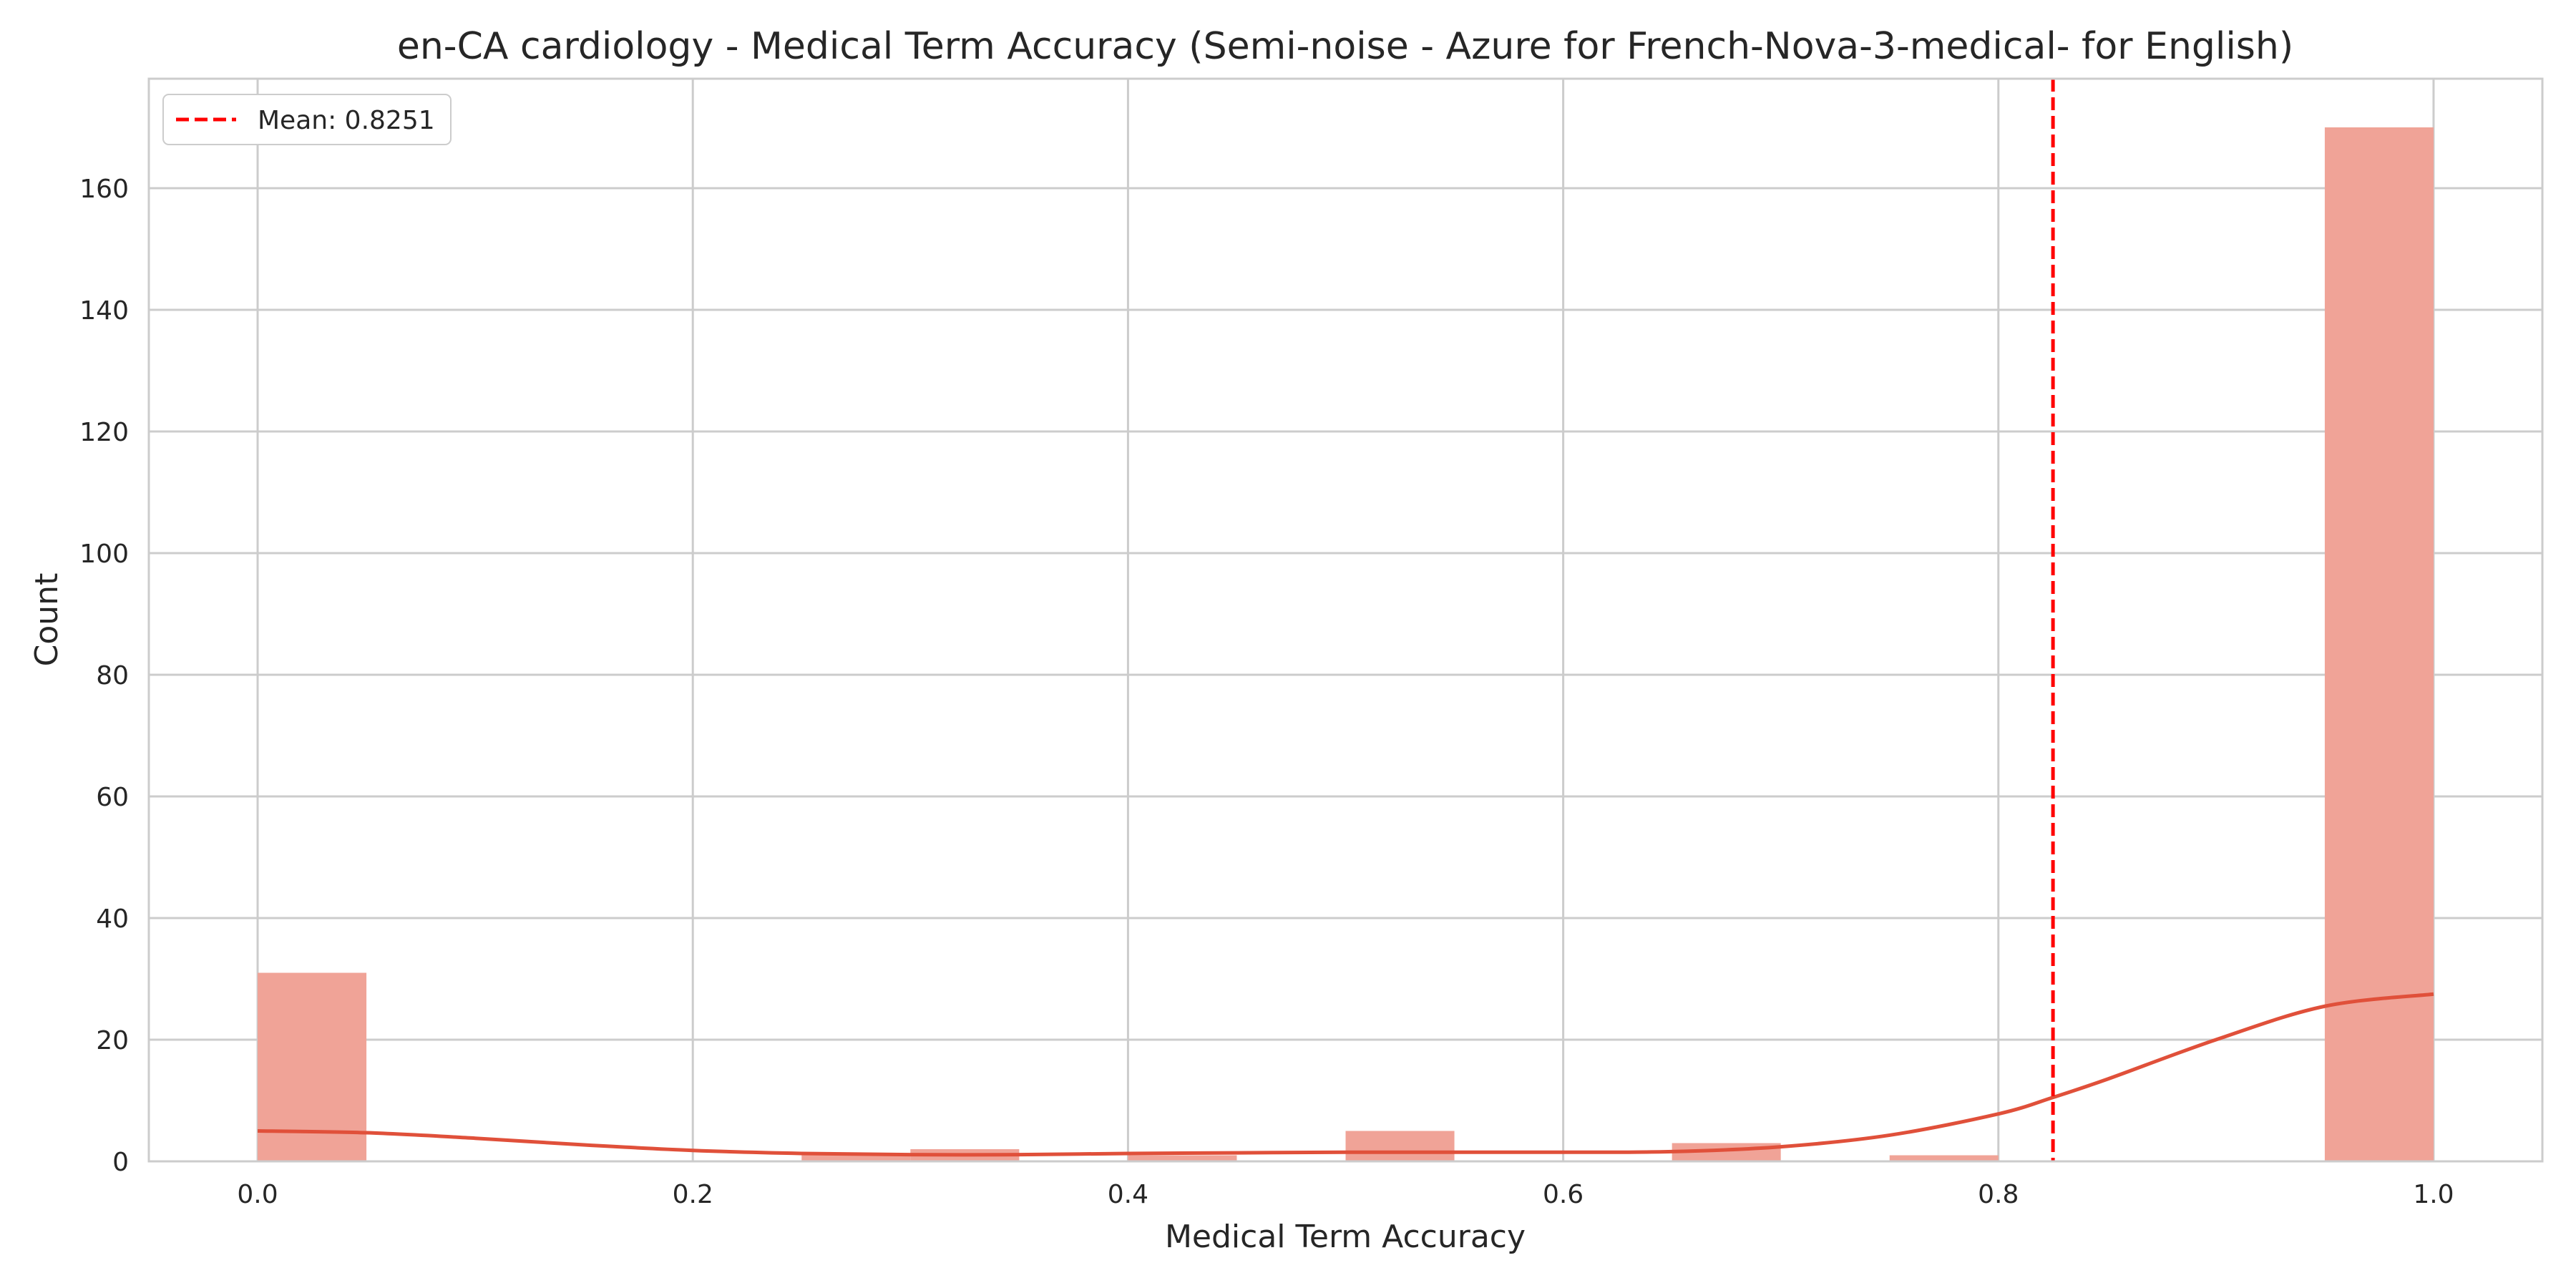 The image size is (2576, 1288). Describe the element at coordinates (2433, 1194) in the screenshot. I see `x-tick-label-5: 1.0` at that location.